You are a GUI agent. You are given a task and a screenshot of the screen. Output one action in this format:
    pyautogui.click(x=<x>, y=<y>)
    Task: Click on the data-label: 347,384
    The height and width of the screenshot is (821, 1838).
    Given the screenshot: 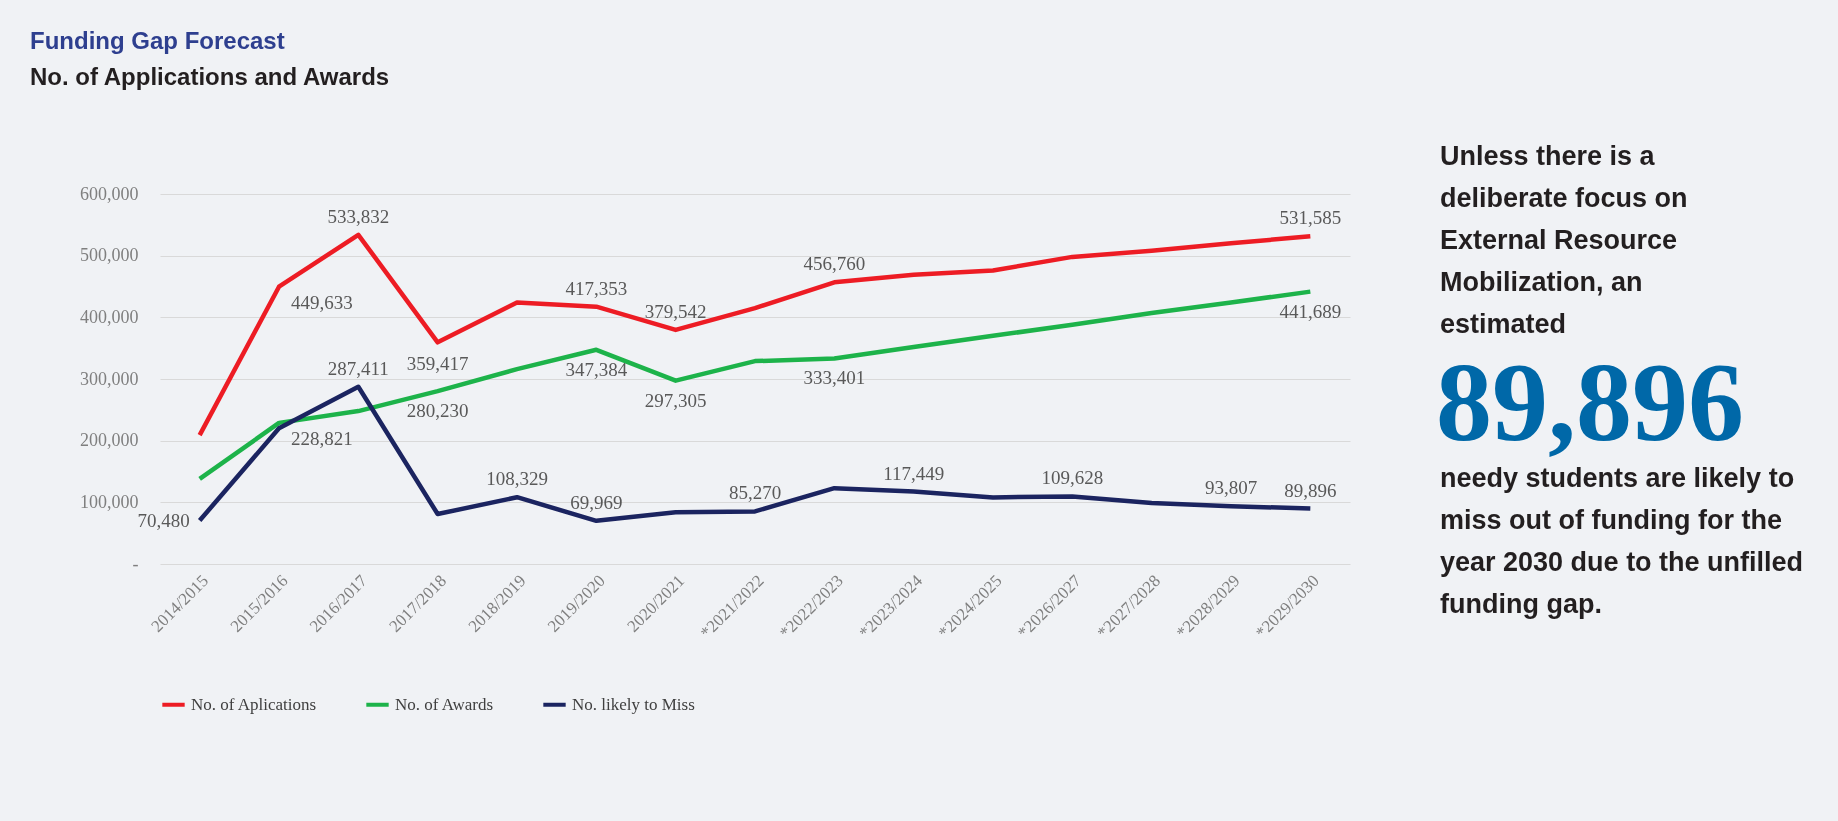 What is the action you would take?
    pyautogui.click(x=596, y=369)
    